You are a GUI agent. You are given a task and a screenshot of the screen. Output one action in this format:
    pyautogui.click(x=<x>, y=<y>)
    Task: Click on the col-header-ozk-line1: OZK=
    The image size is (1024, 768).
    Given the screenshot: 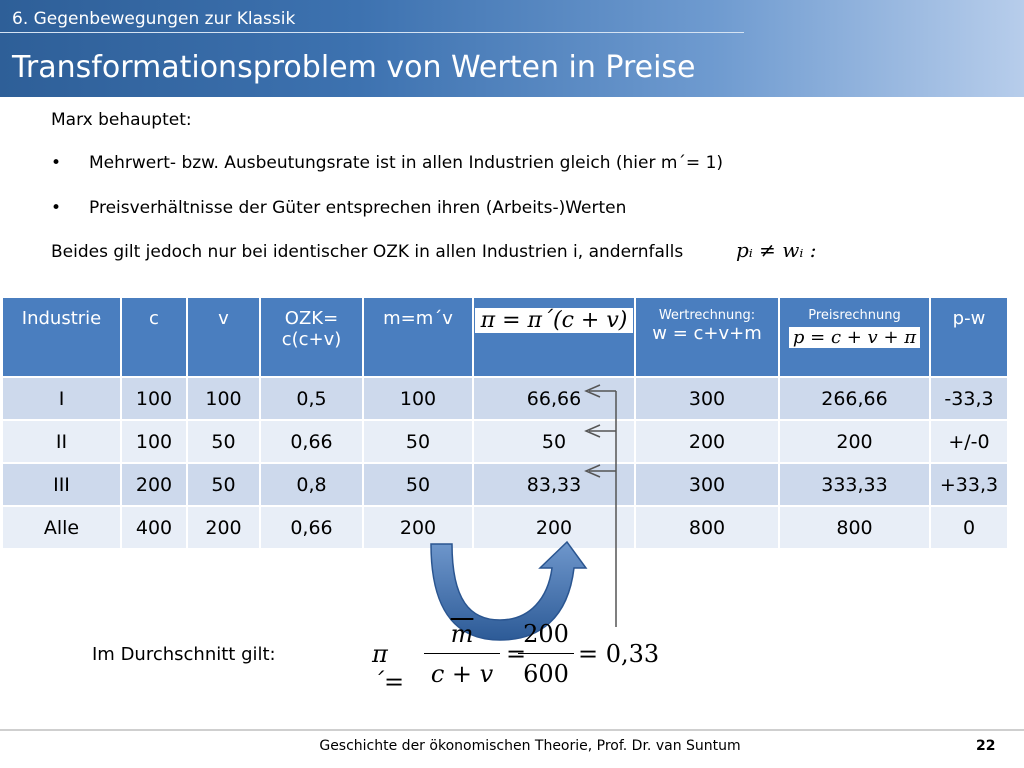 What is the action you would take?
    pyautogui.click(x=311, y=318)
    